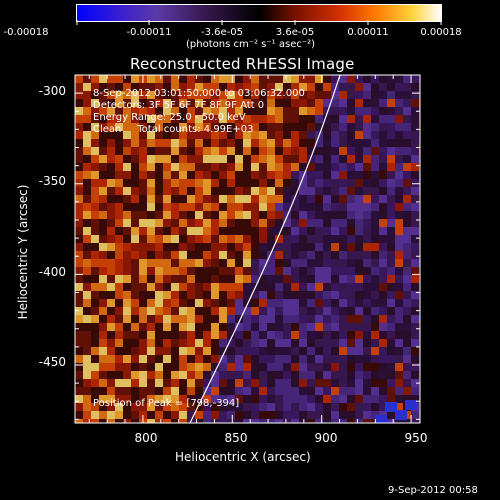 This screenshot has width=500, height=500. What do you see at coordinates (259, 13) in the screenshot?
I see `colorbar` at bounding box center [259, 13].